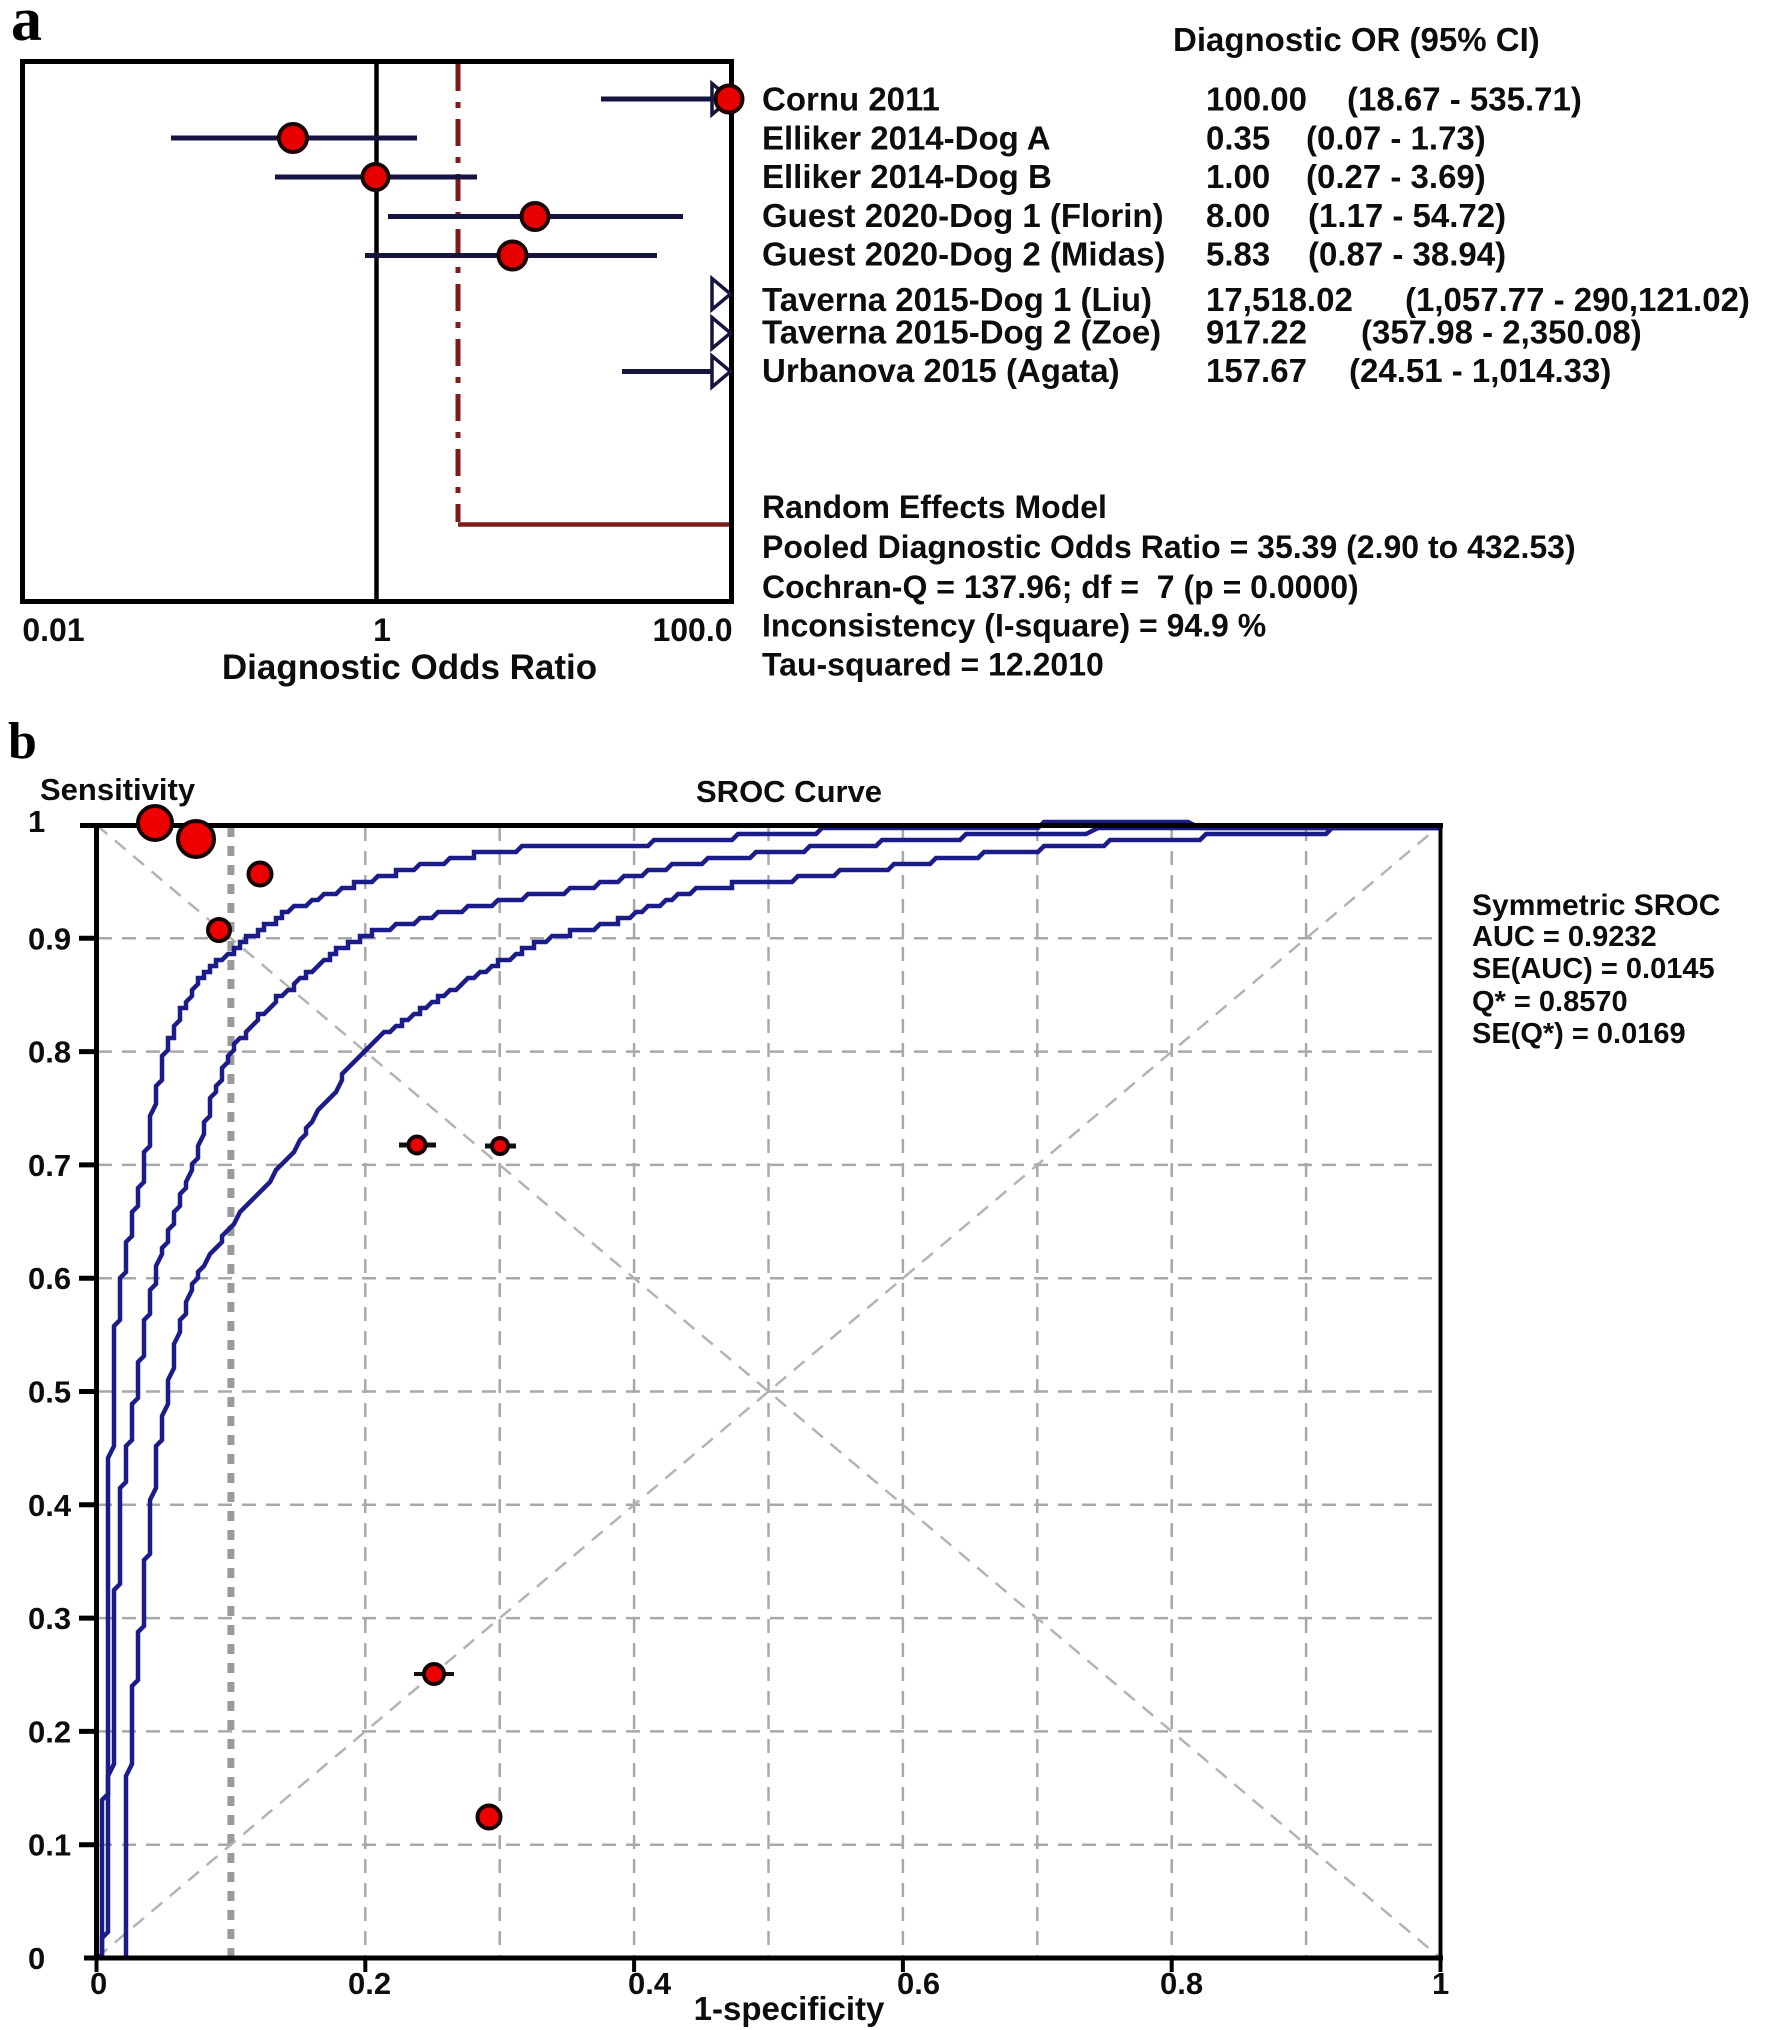 Image resolution: width=1772 pixels, height=2030 pixels. Describe the element at coordinates (934, 507) in the screenshot. I see `svg-text: Random Effects Model` at that location.